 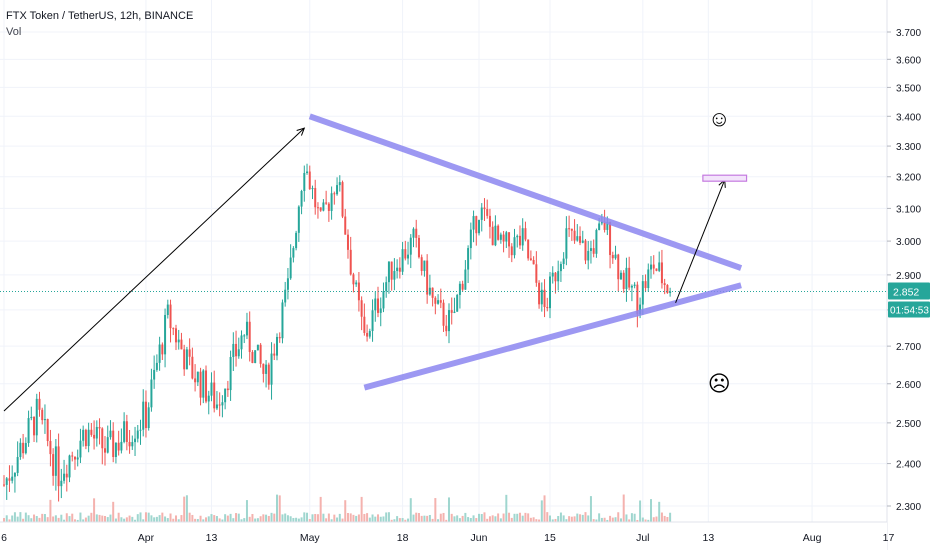 What do you see at coordinates (909, 311) in the screenshot?
I see `countdown-label: 01:54:53` at bounding box center [909, 311].